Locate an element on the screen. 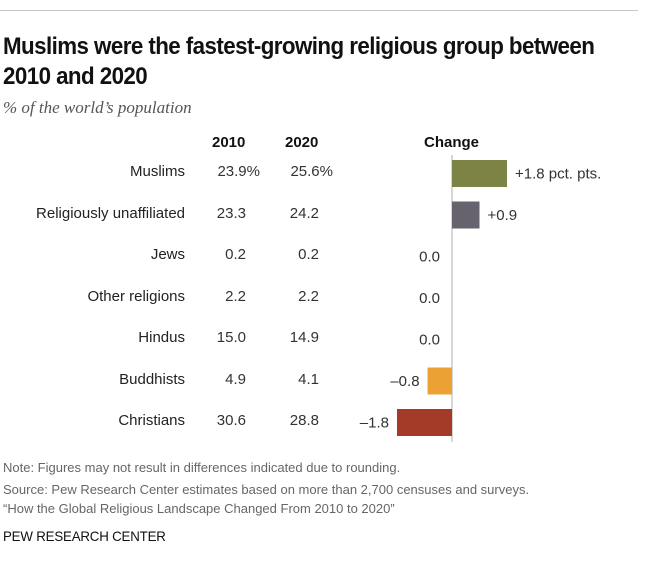 This screenshot has height=561, width=656. value-2010: 23.3 is located at coordinates (231, 213).